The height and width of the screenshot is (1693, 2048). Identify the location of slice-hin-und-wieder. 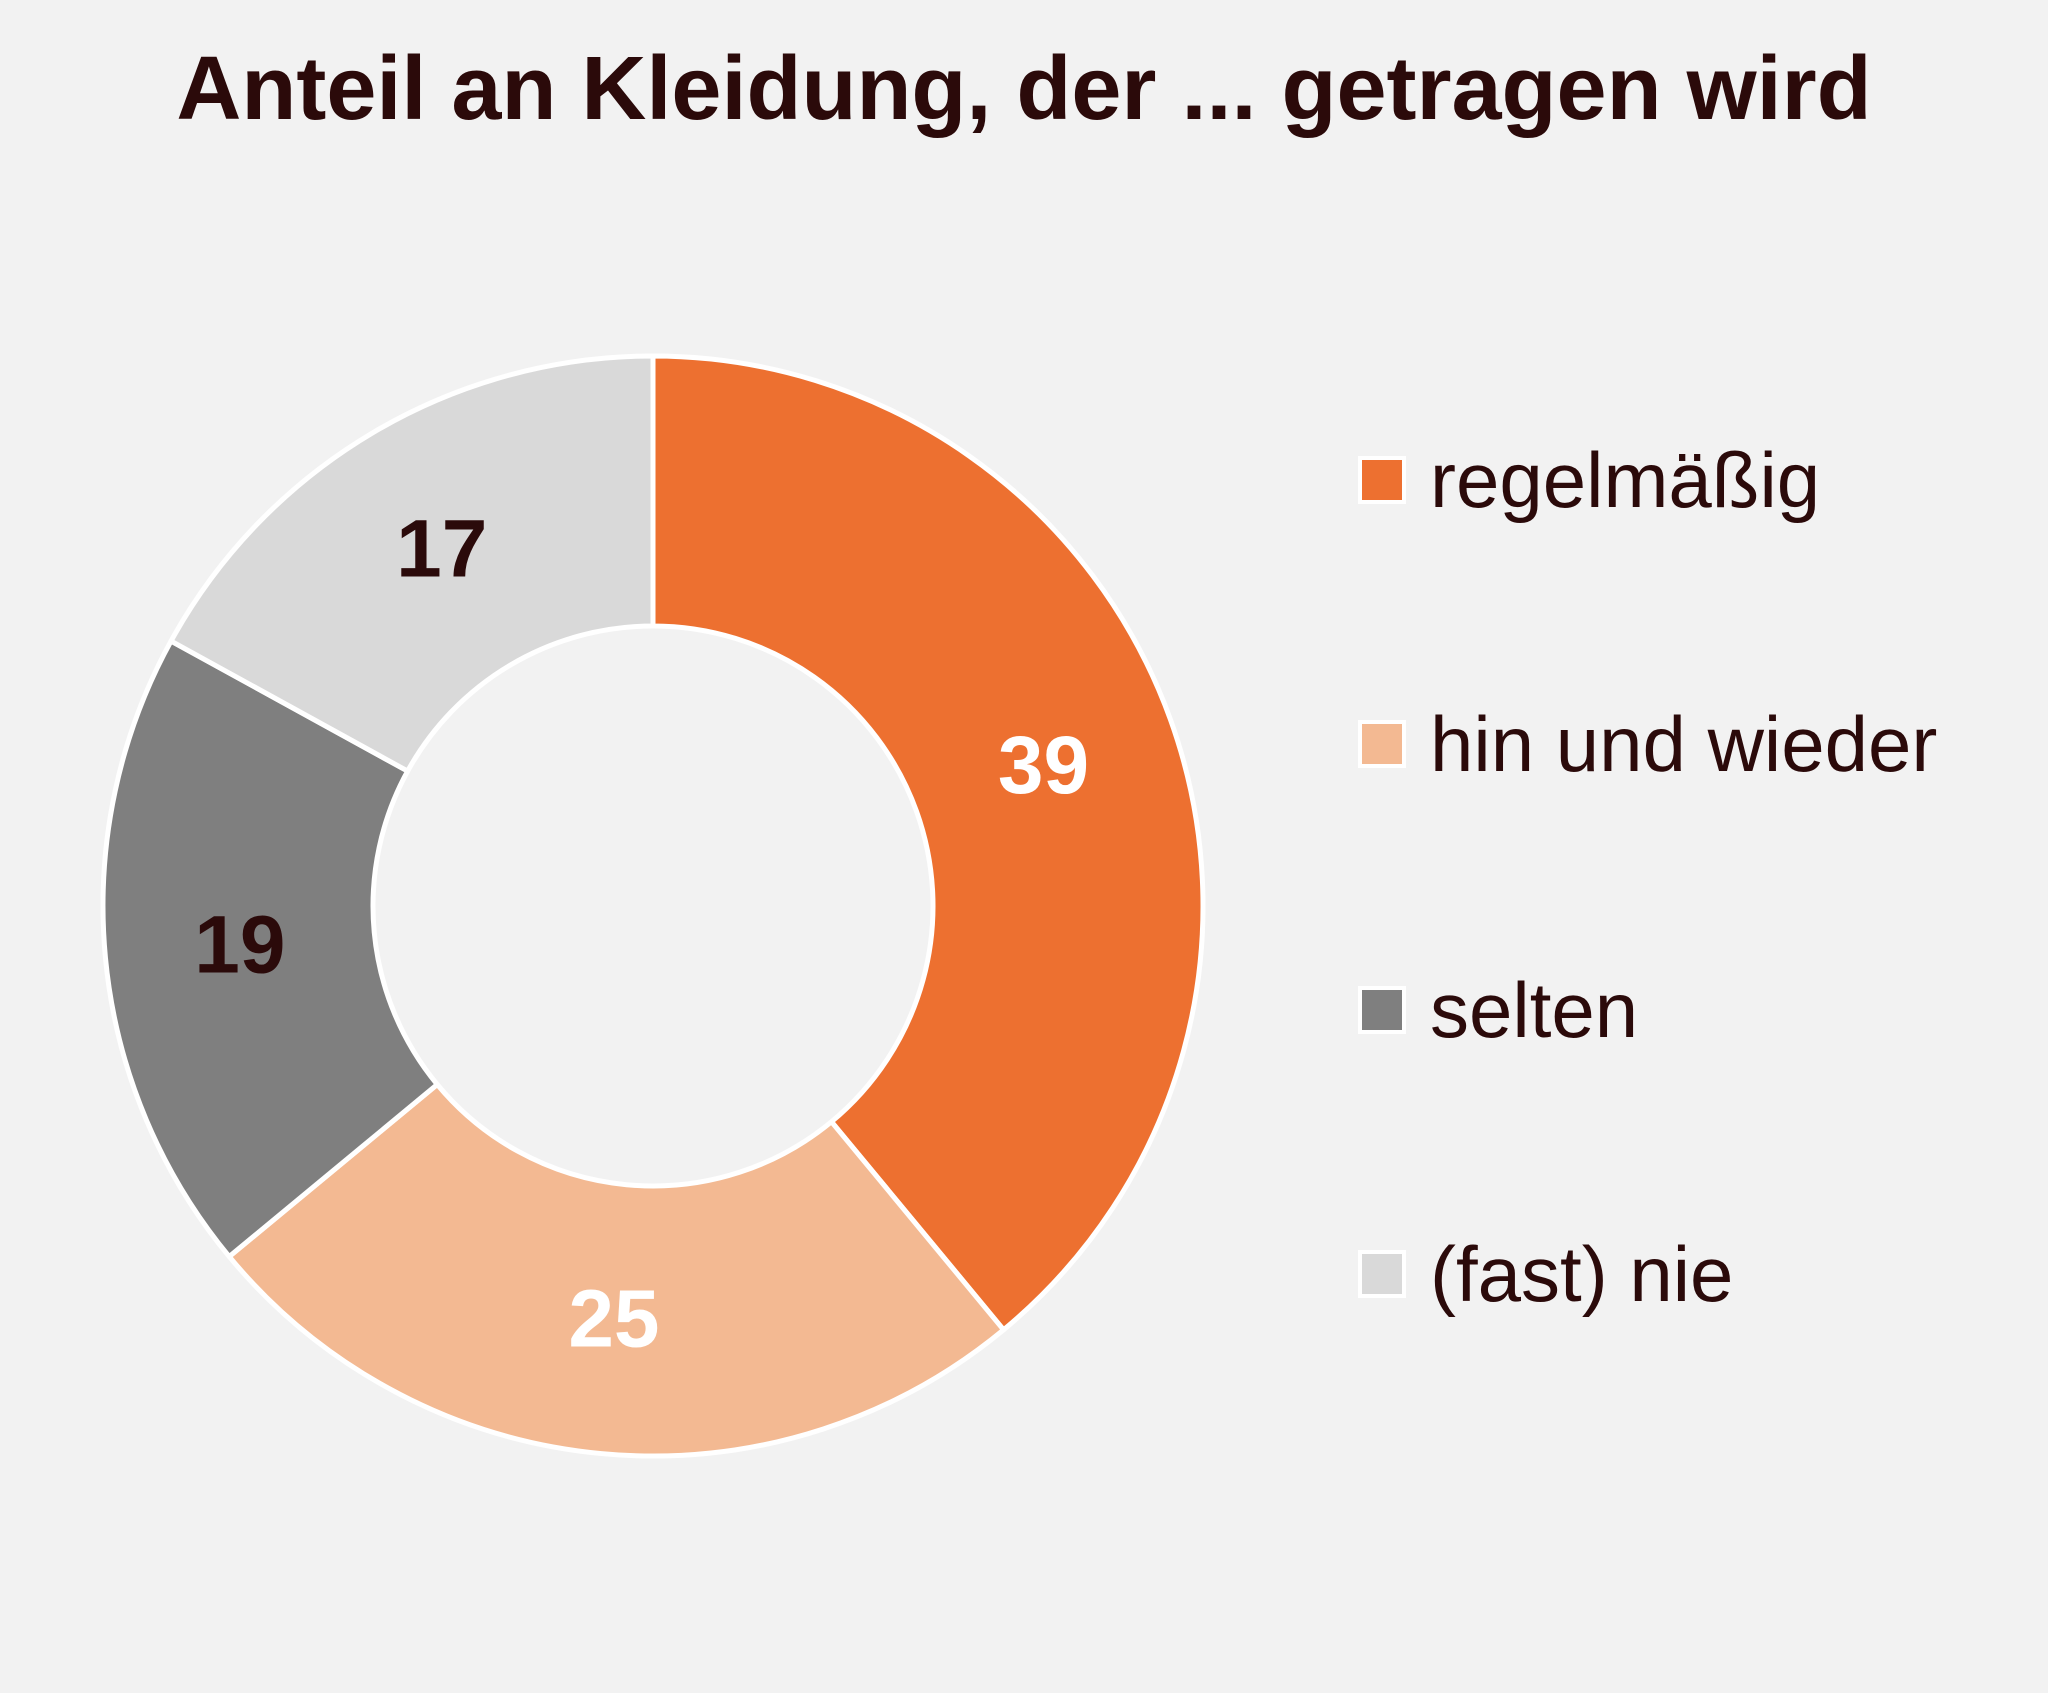
(616, 1270).